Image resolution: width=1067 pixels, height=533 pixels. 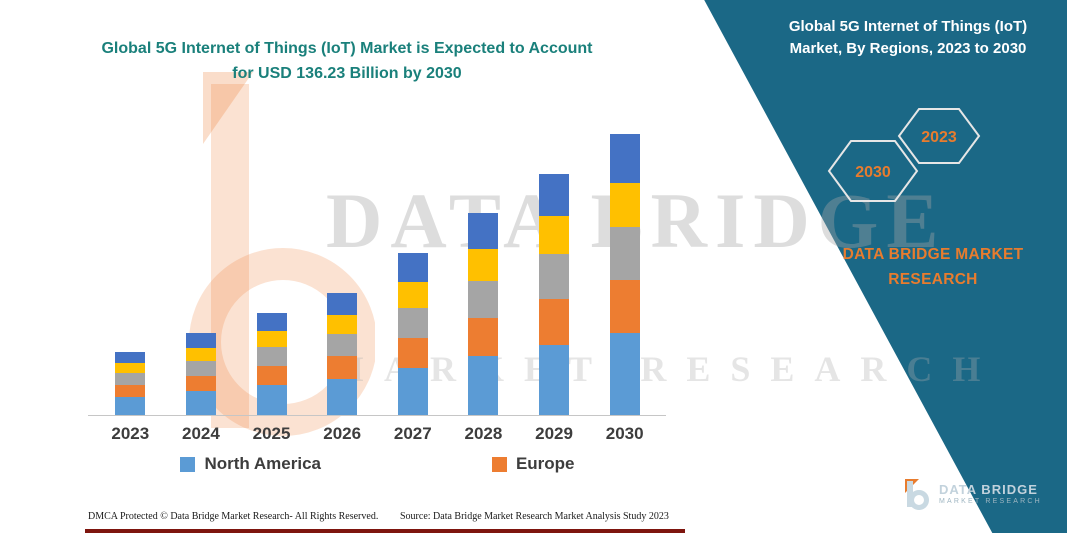 I want to click on bar-stack-2030, so click(x=624, y=274).